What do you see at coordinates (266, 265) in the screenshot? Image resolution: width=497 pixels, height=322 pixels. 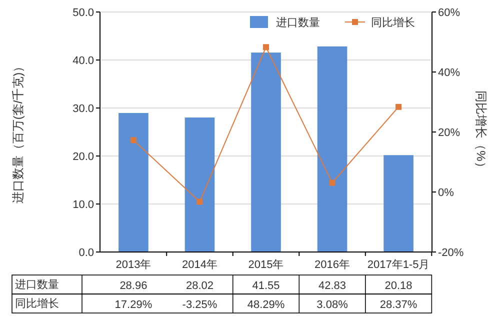 I see `x-tick-label: 2015年` at bounding box center [266, 265].